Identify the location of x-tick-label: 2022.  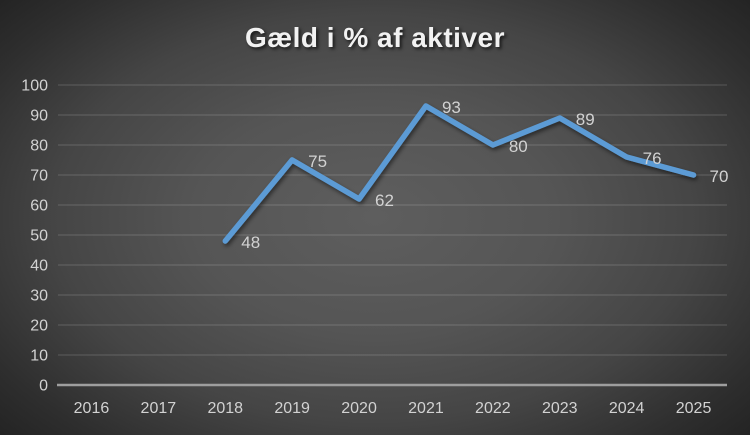
(493, 408).